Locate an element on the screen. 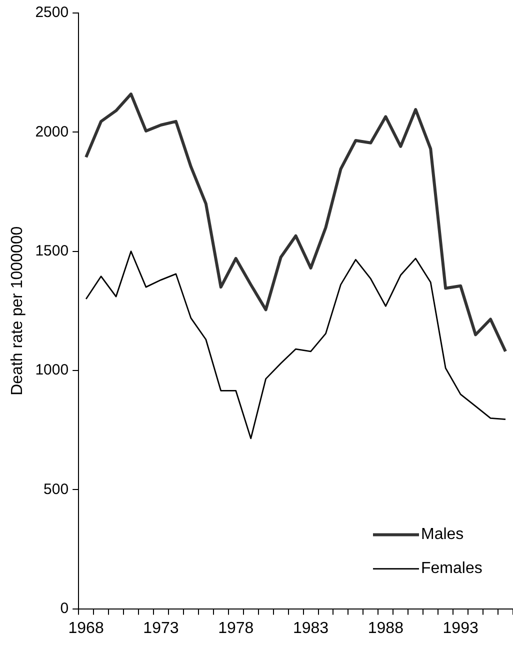 Image resolution: width=513 pixels, height=646 pixels. x-tick-label: 1993 is located at coordinates (460, 628).